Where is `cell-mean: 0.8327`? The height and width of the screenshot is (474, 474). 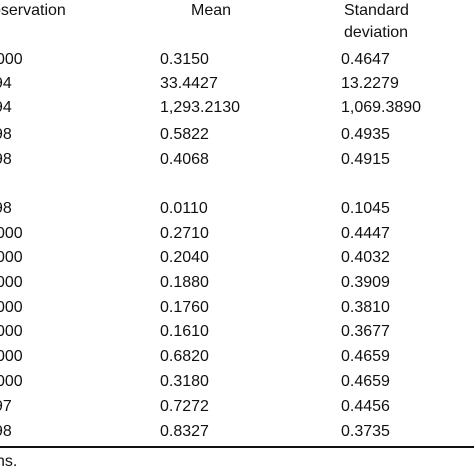 cell-mean: 0.8327 is located at coordinates (184, 431).